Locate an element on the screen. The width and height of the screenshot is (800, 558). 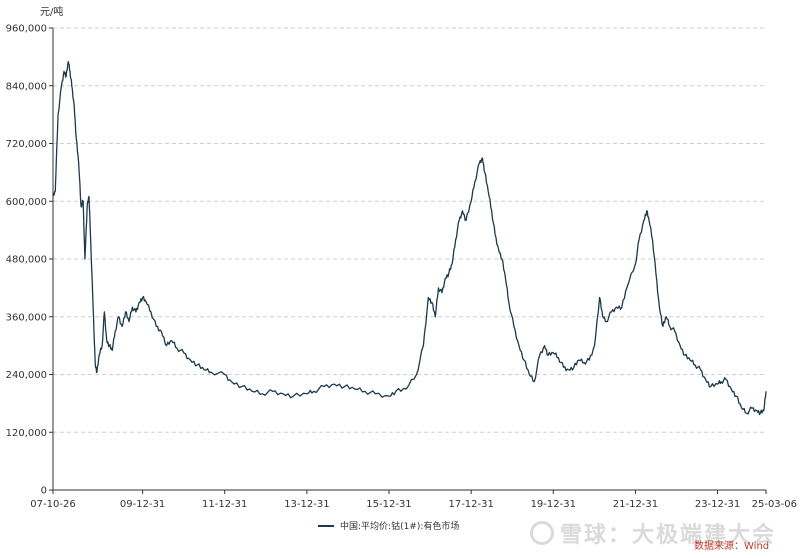
x-tick-label: 15-12-31 is located at coordinates (388, 504).